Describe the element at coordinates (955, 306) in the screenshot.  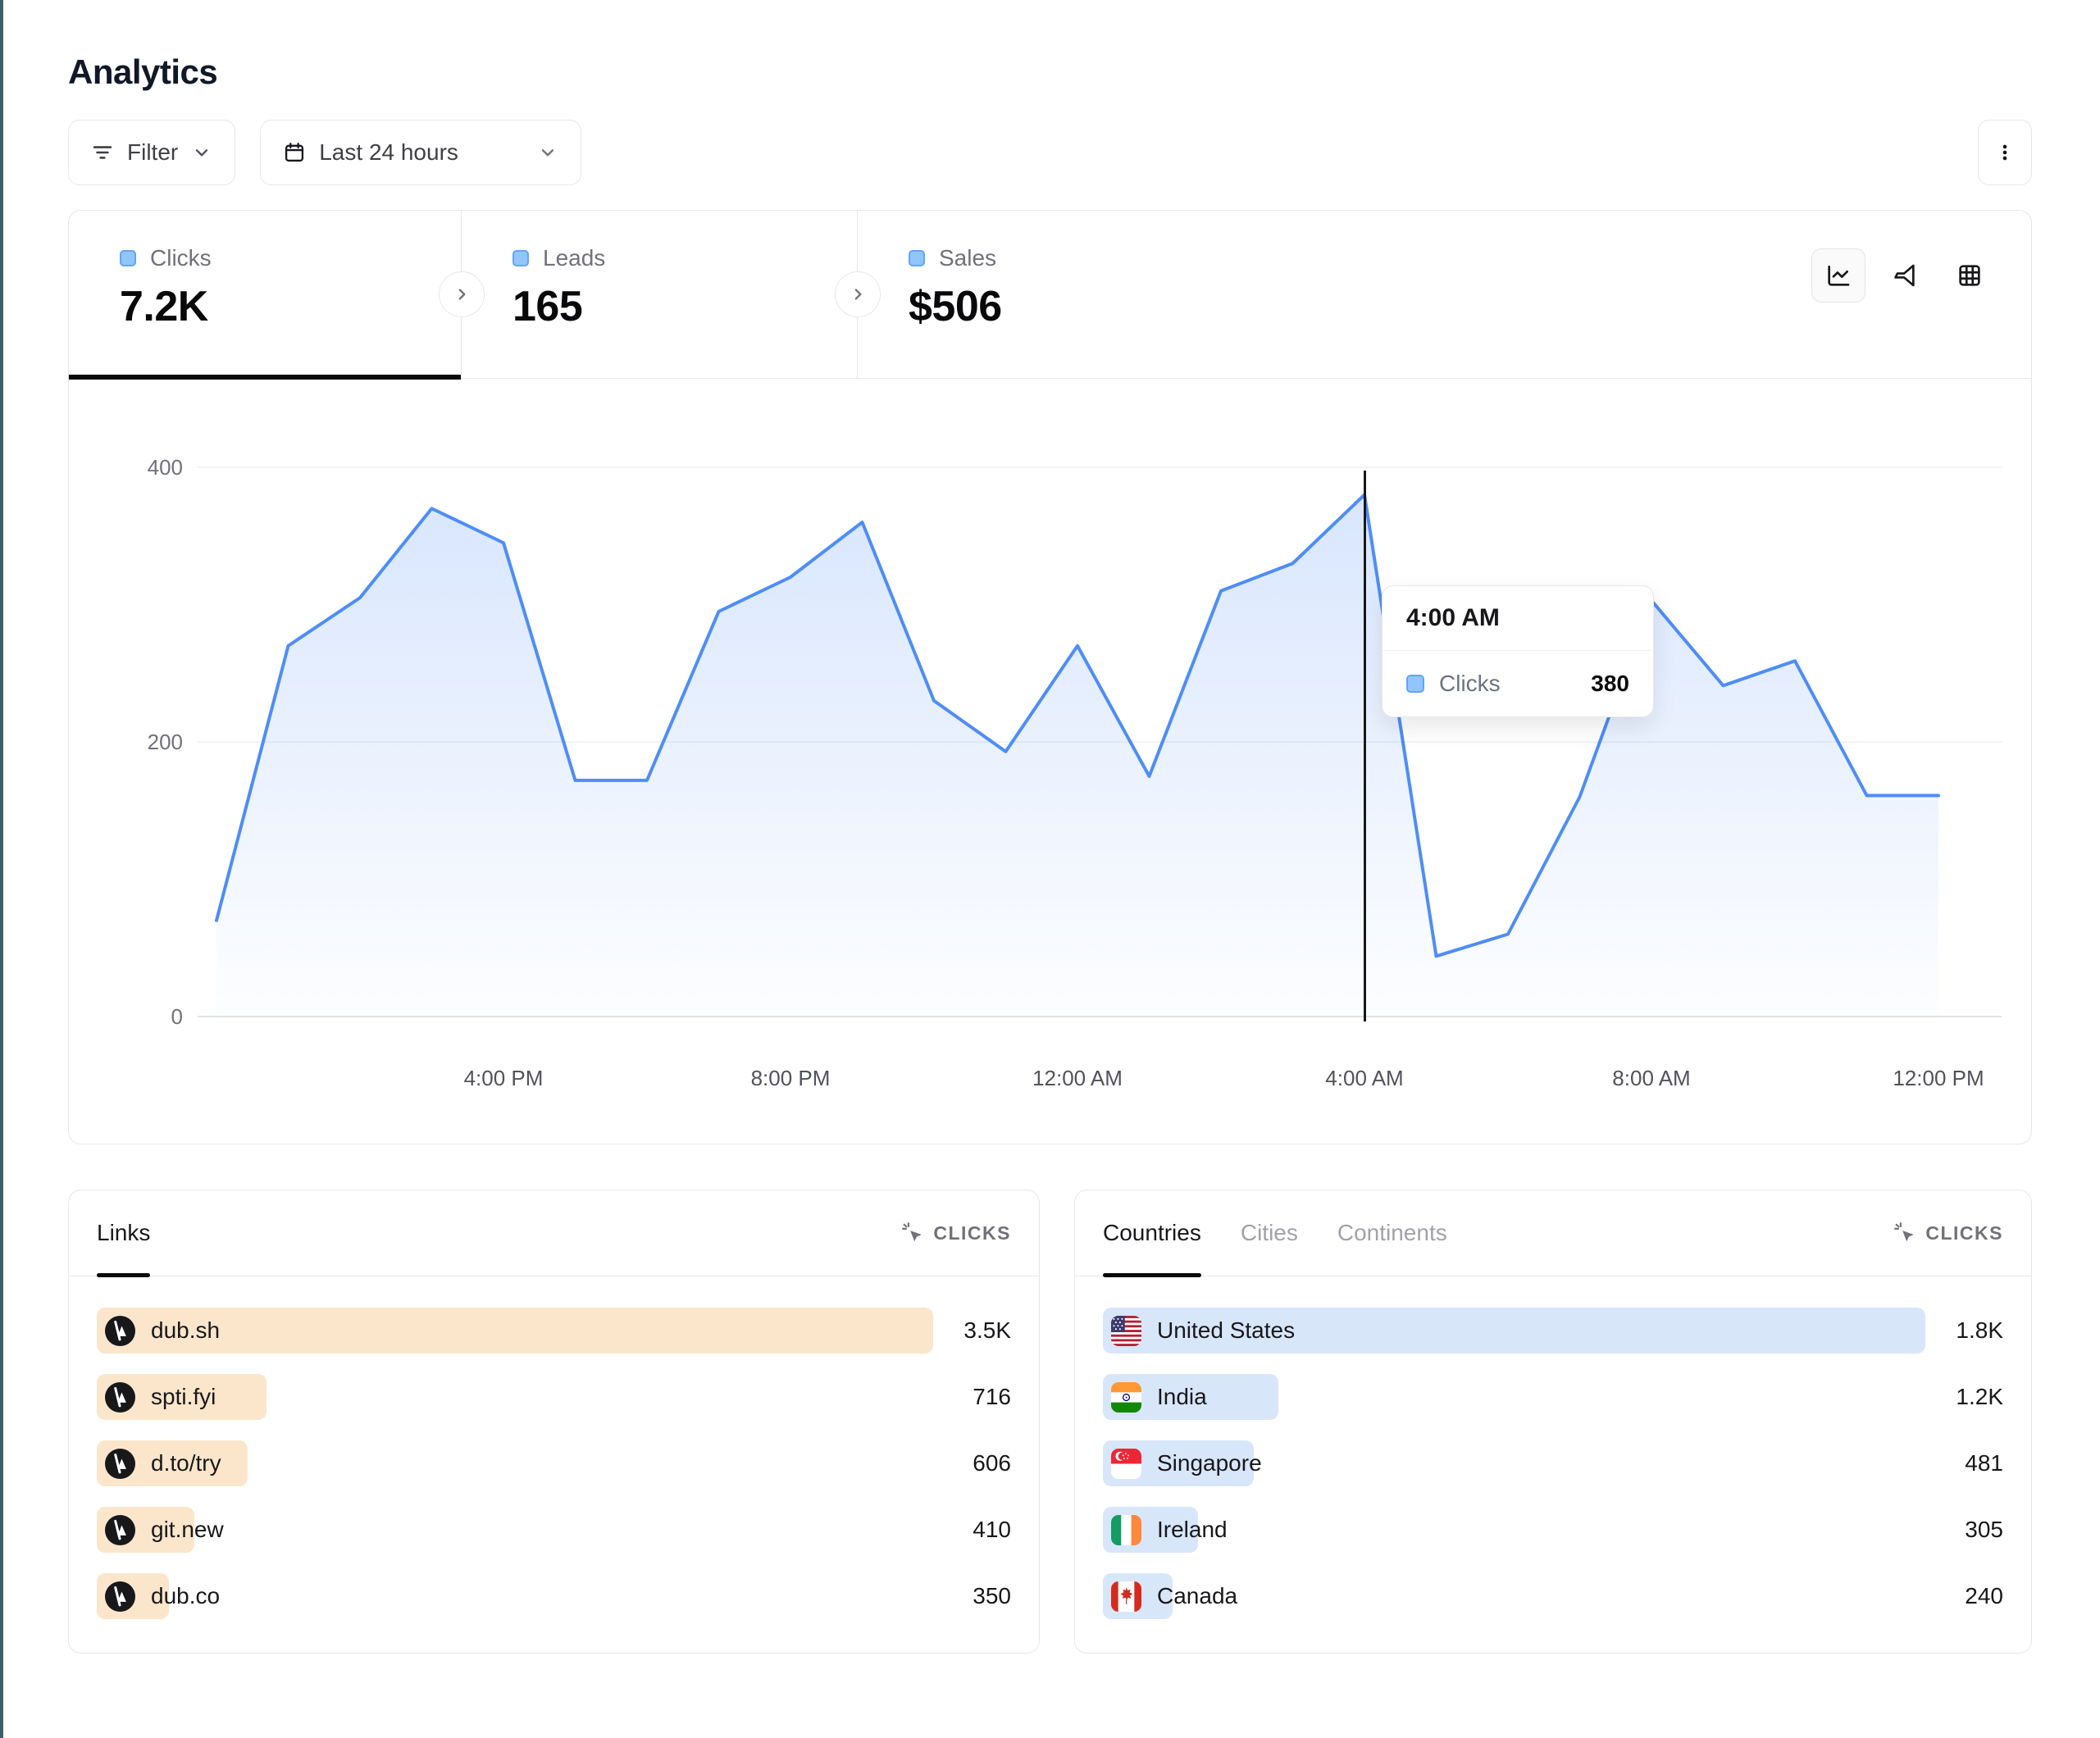
I see `sales-value: $506` at that location.